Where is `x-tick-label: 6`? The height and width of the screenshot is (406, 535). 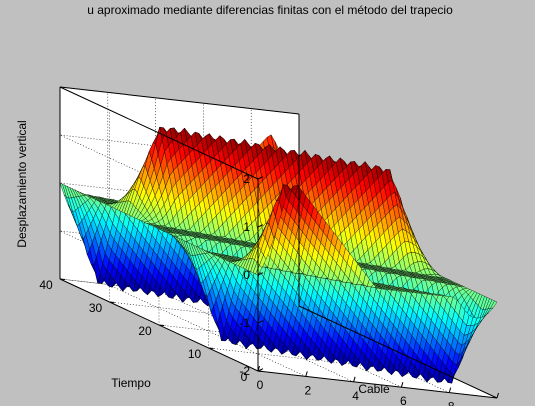 x-tick-label: 6 is located at coordinates (403, 400).